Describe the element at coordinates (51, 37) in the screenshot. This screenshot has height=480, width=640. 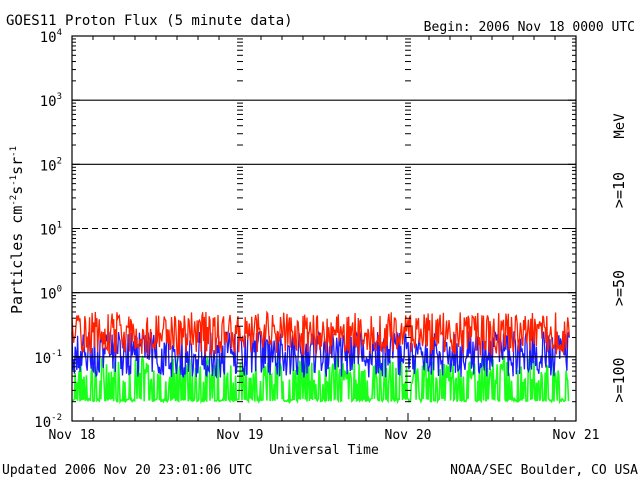
I see `y-tick-label: 10⁴` at that location.